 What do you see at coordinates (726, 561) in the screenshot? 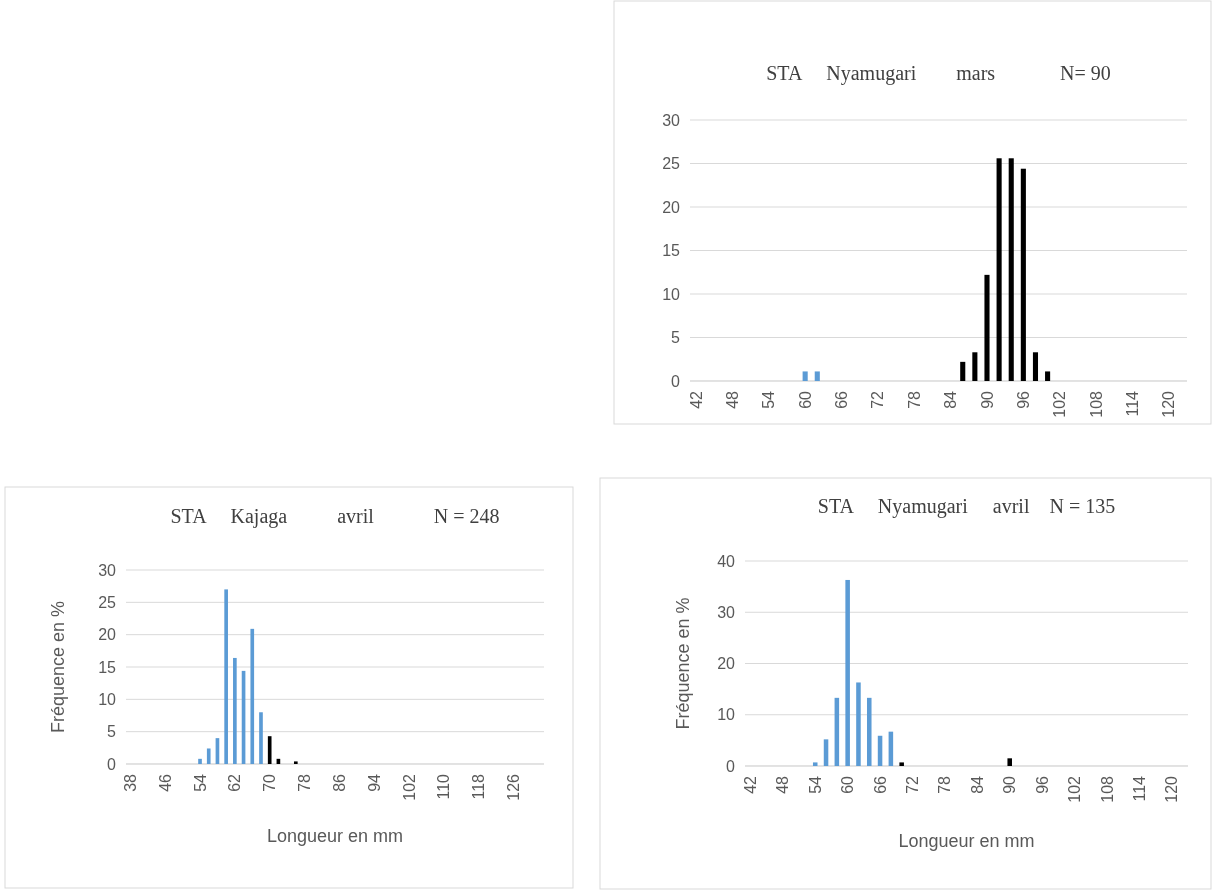
I see `y-tick-label: 40` at bounding box center [726, 561].